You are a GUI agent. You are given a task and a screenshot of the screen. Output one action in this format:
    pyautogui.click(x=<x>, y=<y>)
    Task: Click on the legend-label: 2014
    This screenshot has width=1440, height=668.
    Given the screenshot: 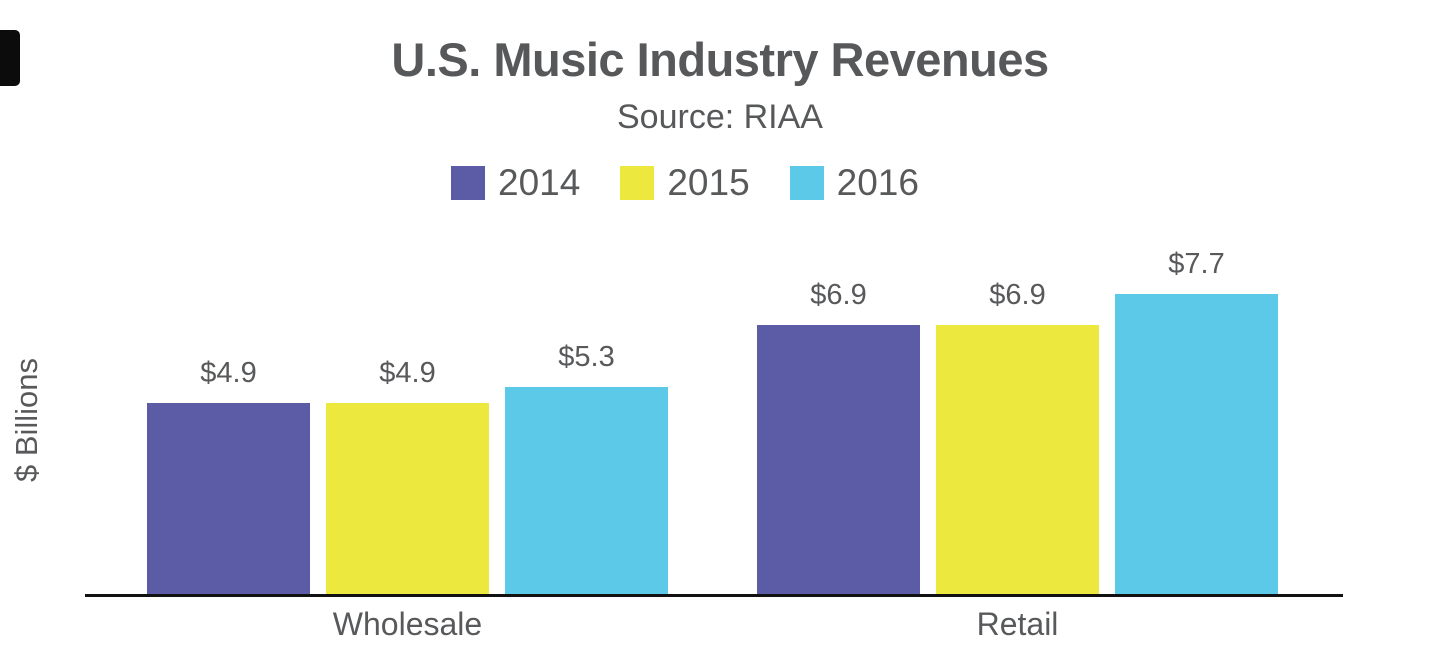 What is the action you would take?
    pyautogui.click(x=539, y=182)
    